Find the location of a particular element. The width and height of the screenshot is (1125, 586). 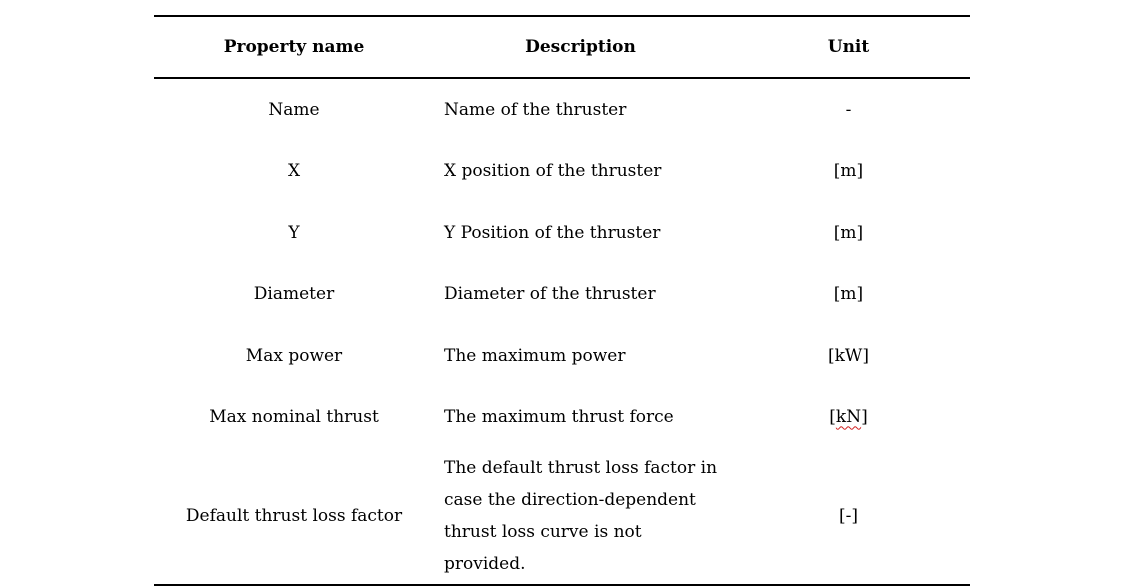

row-description: Y Position of the thruster is located at coordinates (552, 232).